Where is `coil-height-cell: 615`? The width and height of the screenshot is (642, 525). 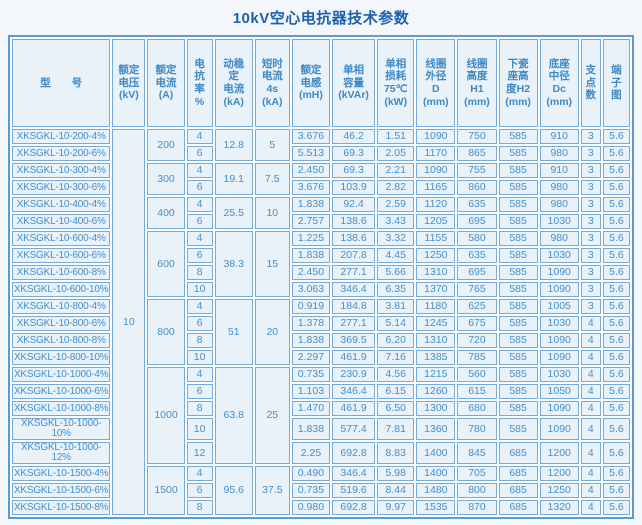
coil-height-cell: 615 is located at coordinates (477, 391).